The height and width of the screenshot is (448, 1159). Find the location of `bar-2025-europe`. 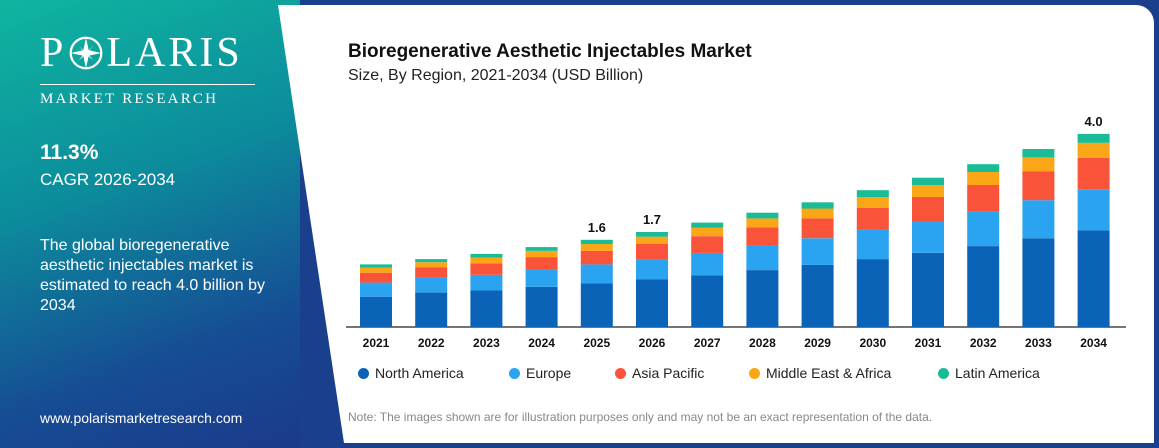

bar-2025-europe is located at coordinates (596, 274).